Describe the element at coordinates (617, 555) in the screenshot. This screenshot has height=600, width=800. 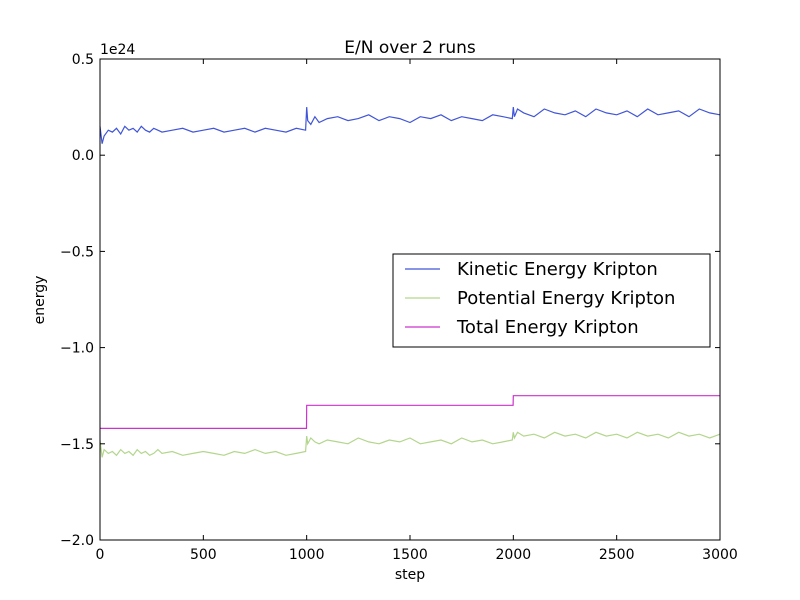
I see `x-tick-label: 2500` at that location.